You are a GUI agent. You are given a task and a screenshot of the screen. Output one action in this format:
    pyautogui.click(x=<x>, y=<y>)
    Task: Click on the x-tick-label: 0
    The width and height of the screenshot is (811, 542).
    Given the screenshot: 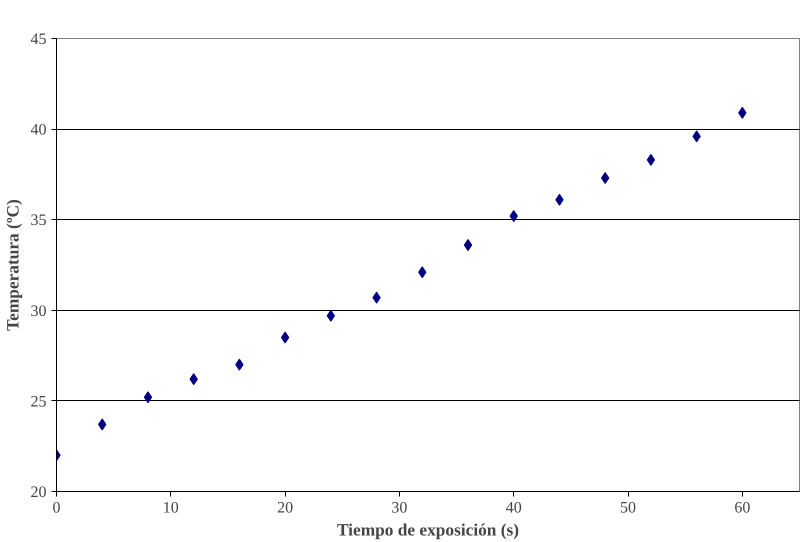 What is the action you would take?
    pyautogui.click(x=56, y=508)
    